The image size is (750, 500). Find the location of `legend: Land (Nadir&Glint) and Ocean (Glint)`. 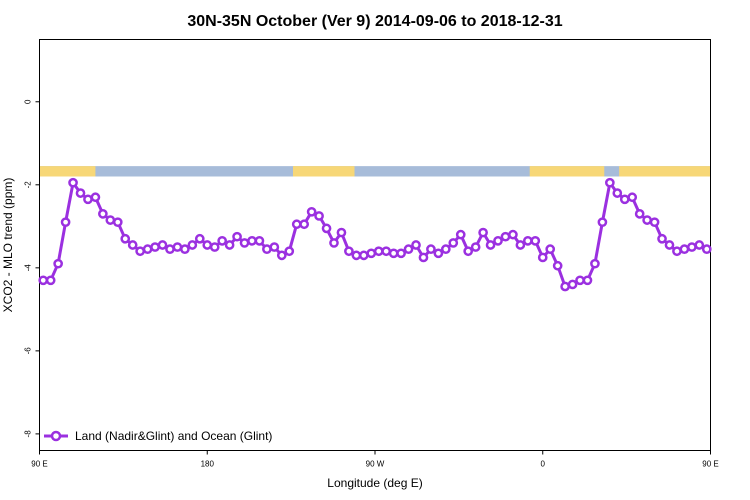

legend: Land (Nadir&Glint) and Ocean (Glint) is located at coordinates (158, 436).